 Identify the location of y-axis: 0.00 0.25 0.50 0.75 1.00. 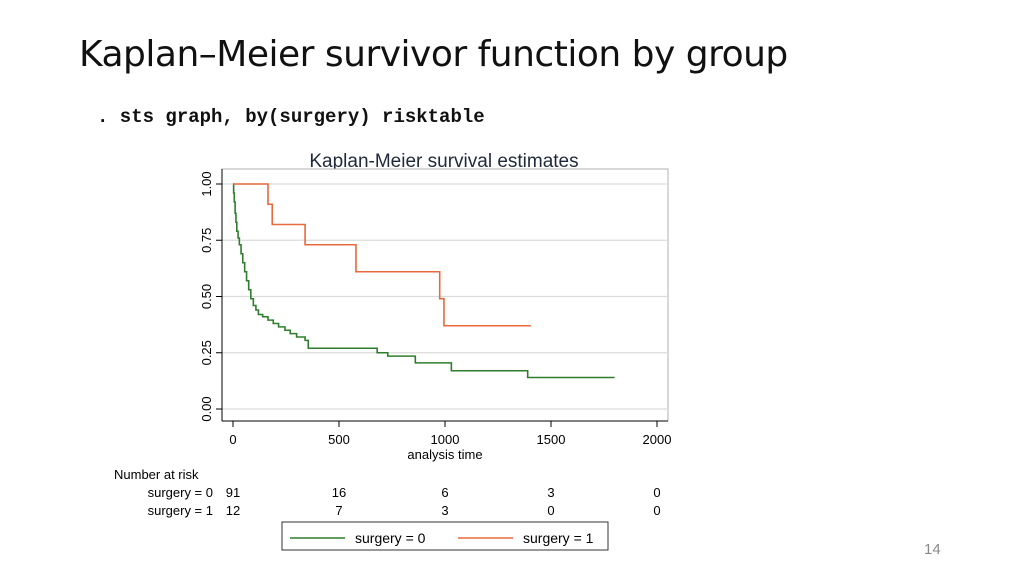
(210, 296).